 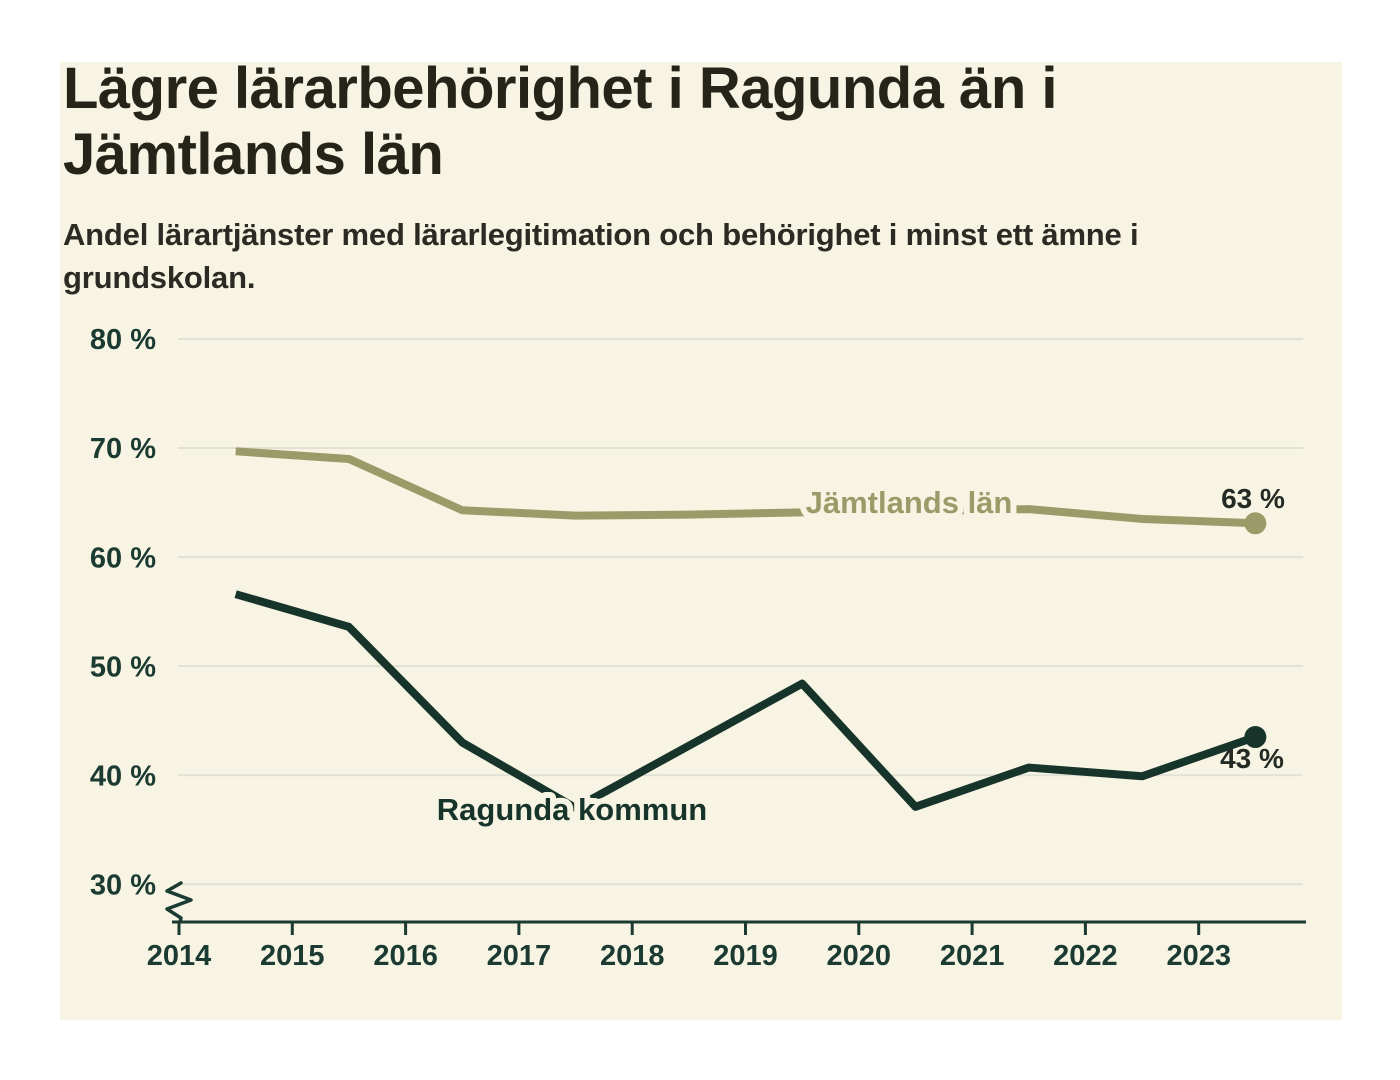 I want to click on x-tick-label-2021: 2021, so click(x=972, y=956).